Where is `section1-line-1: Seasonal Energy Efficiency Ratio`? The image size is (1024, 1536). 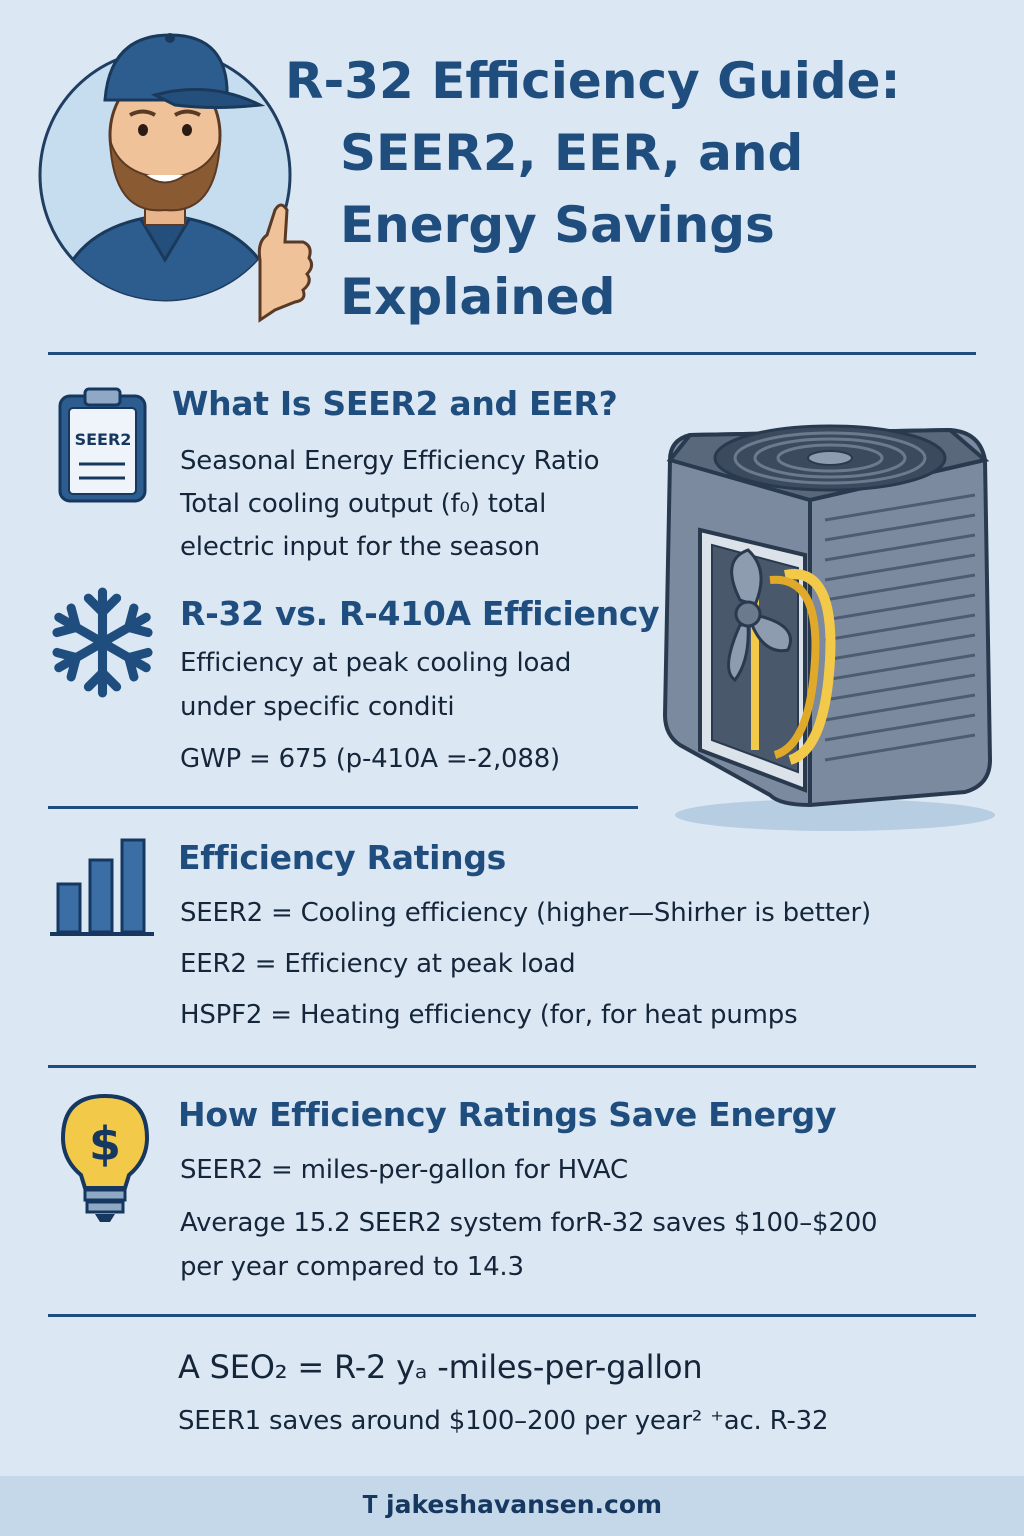 section1-line-1: Seasonal Energy Efficiency Ratio is located at coordinates (390, 461).